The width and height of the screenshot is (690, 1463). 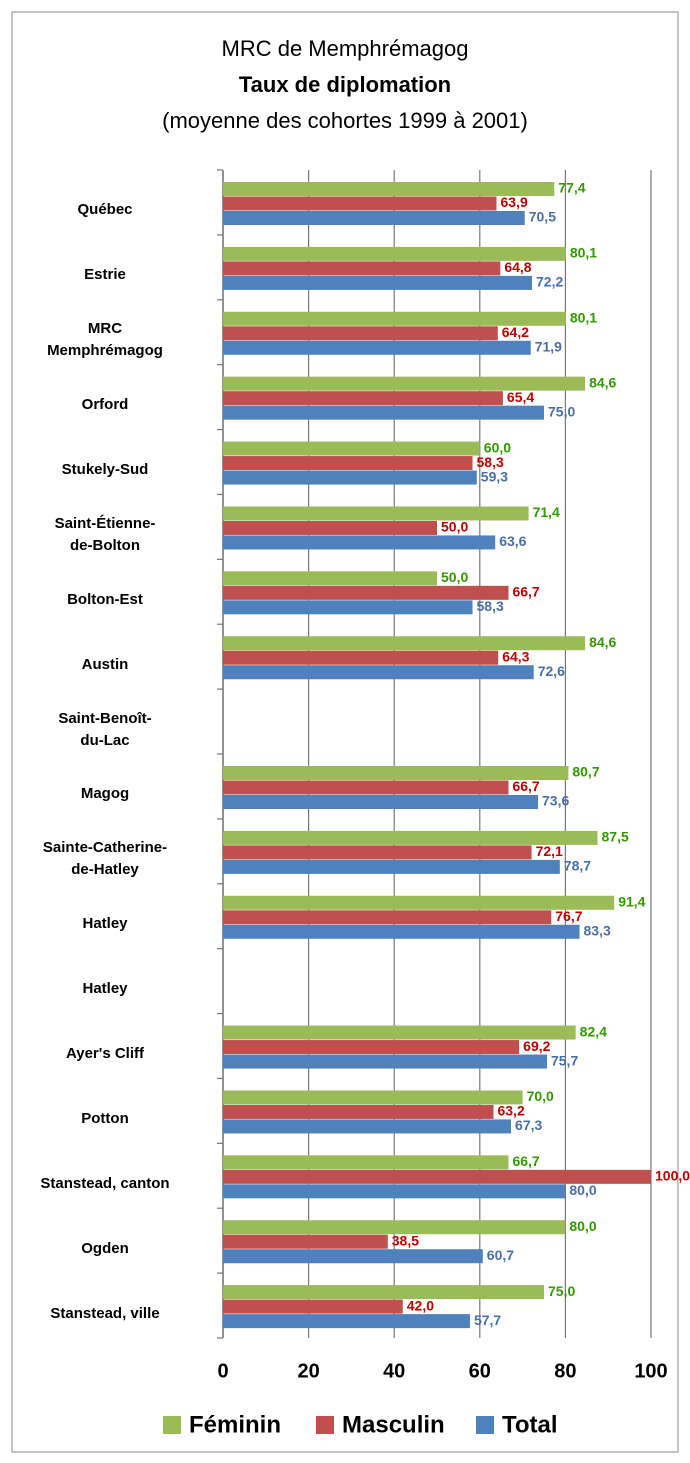 I want to click on value-label: 60,0, so click(x=497, y=447).